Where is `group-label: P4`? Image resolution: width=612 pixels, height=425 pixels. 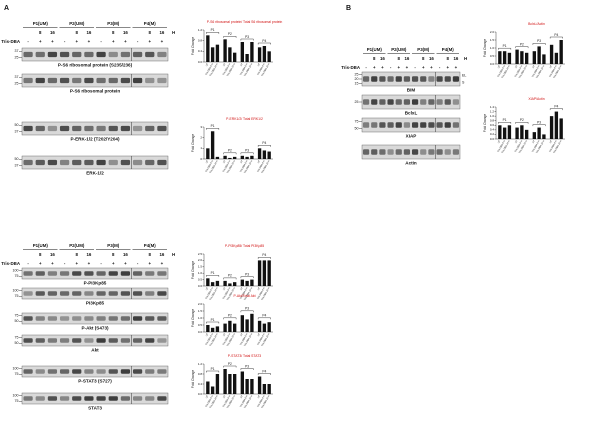 group-label: P4 is located at coordinates (264, 316).